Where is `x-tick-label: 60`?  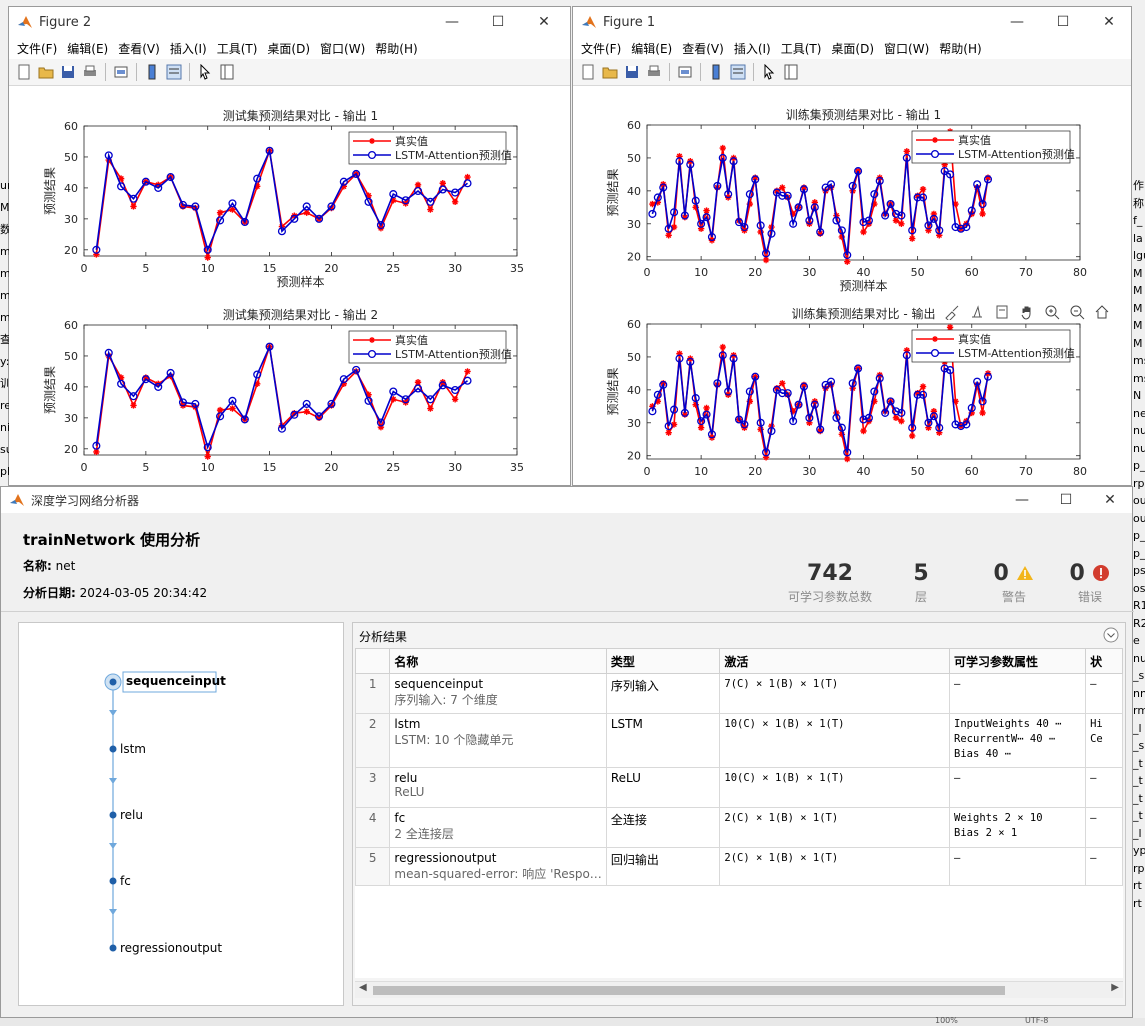 x-tick-label: 60 is located at coordinates (972, 471).